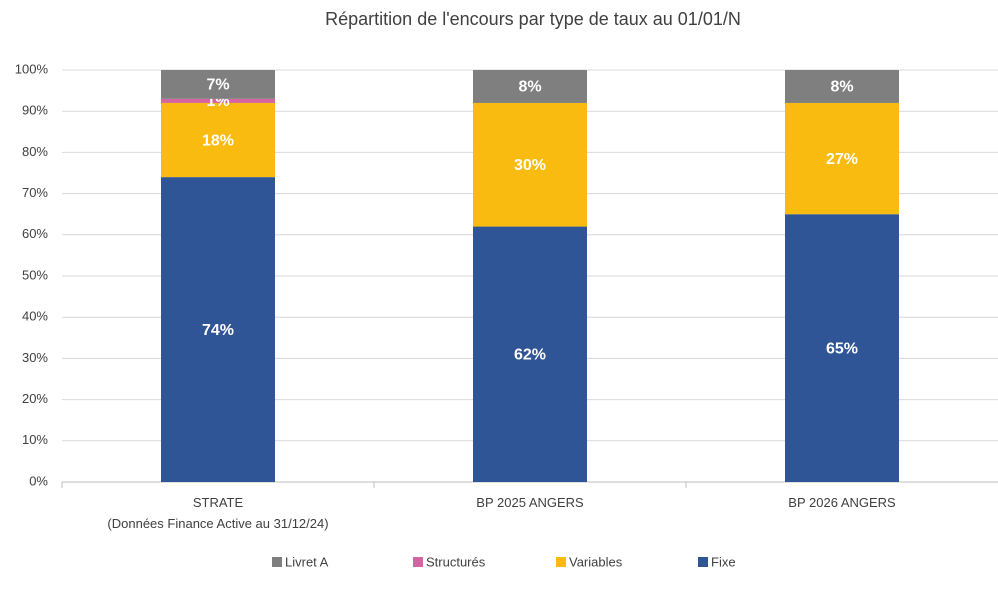 The width and height of the screenshot is (998, 604). What do you see at coordinates (38, 480) in the screenshot?
I see `y-tick-label: 0%` at bounding box center [38, 480].